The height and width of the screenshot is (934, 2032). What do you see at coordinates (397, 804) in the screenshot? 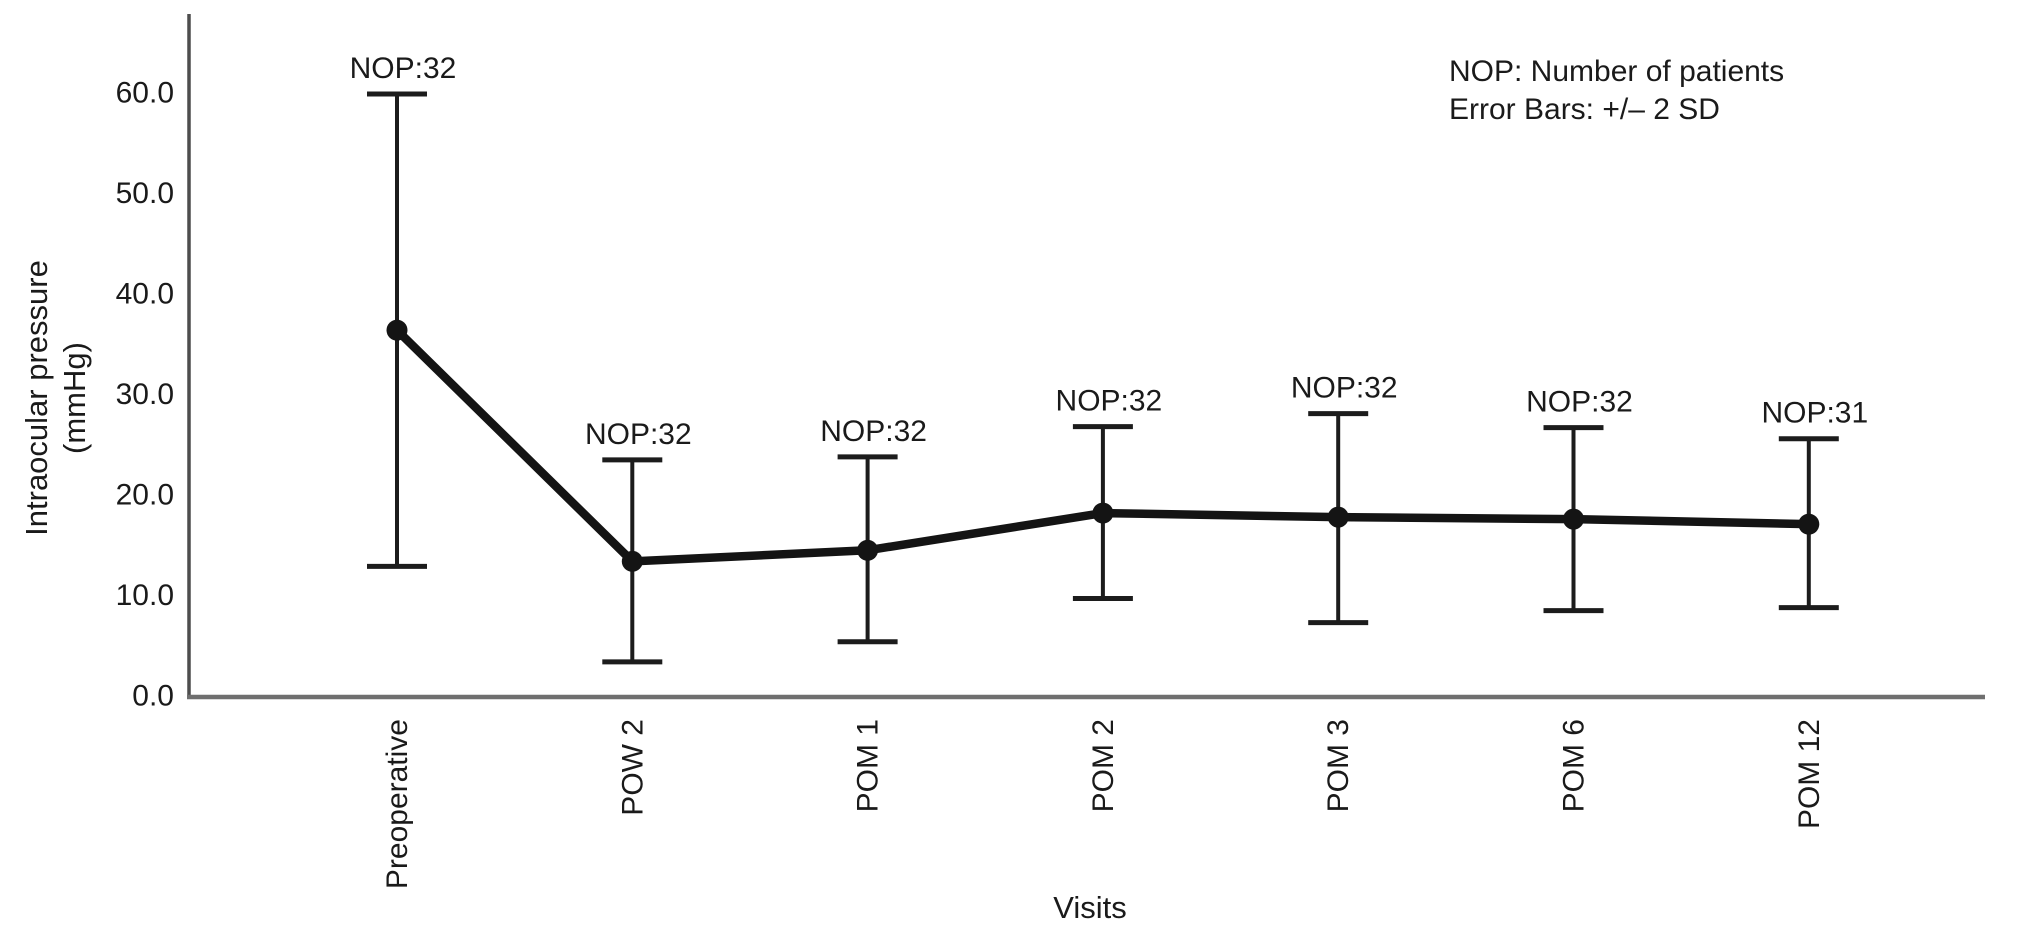
I see `x-category-label: Preoperative` at bounding box center [397, 804].